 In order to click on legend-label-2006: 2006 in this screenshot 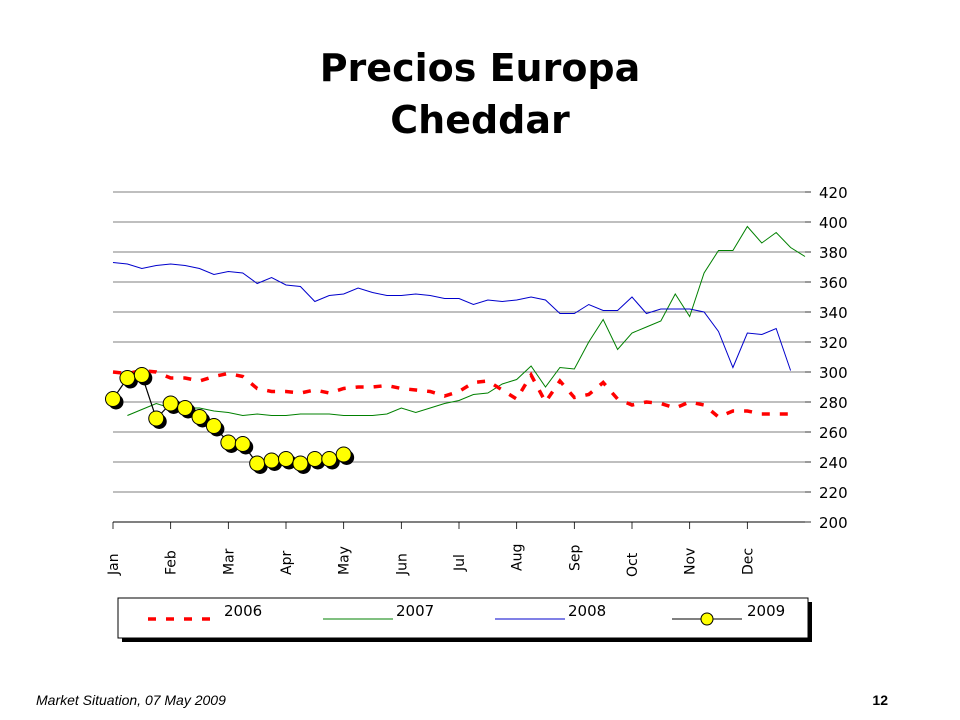, I will do `click(243, 611)`.